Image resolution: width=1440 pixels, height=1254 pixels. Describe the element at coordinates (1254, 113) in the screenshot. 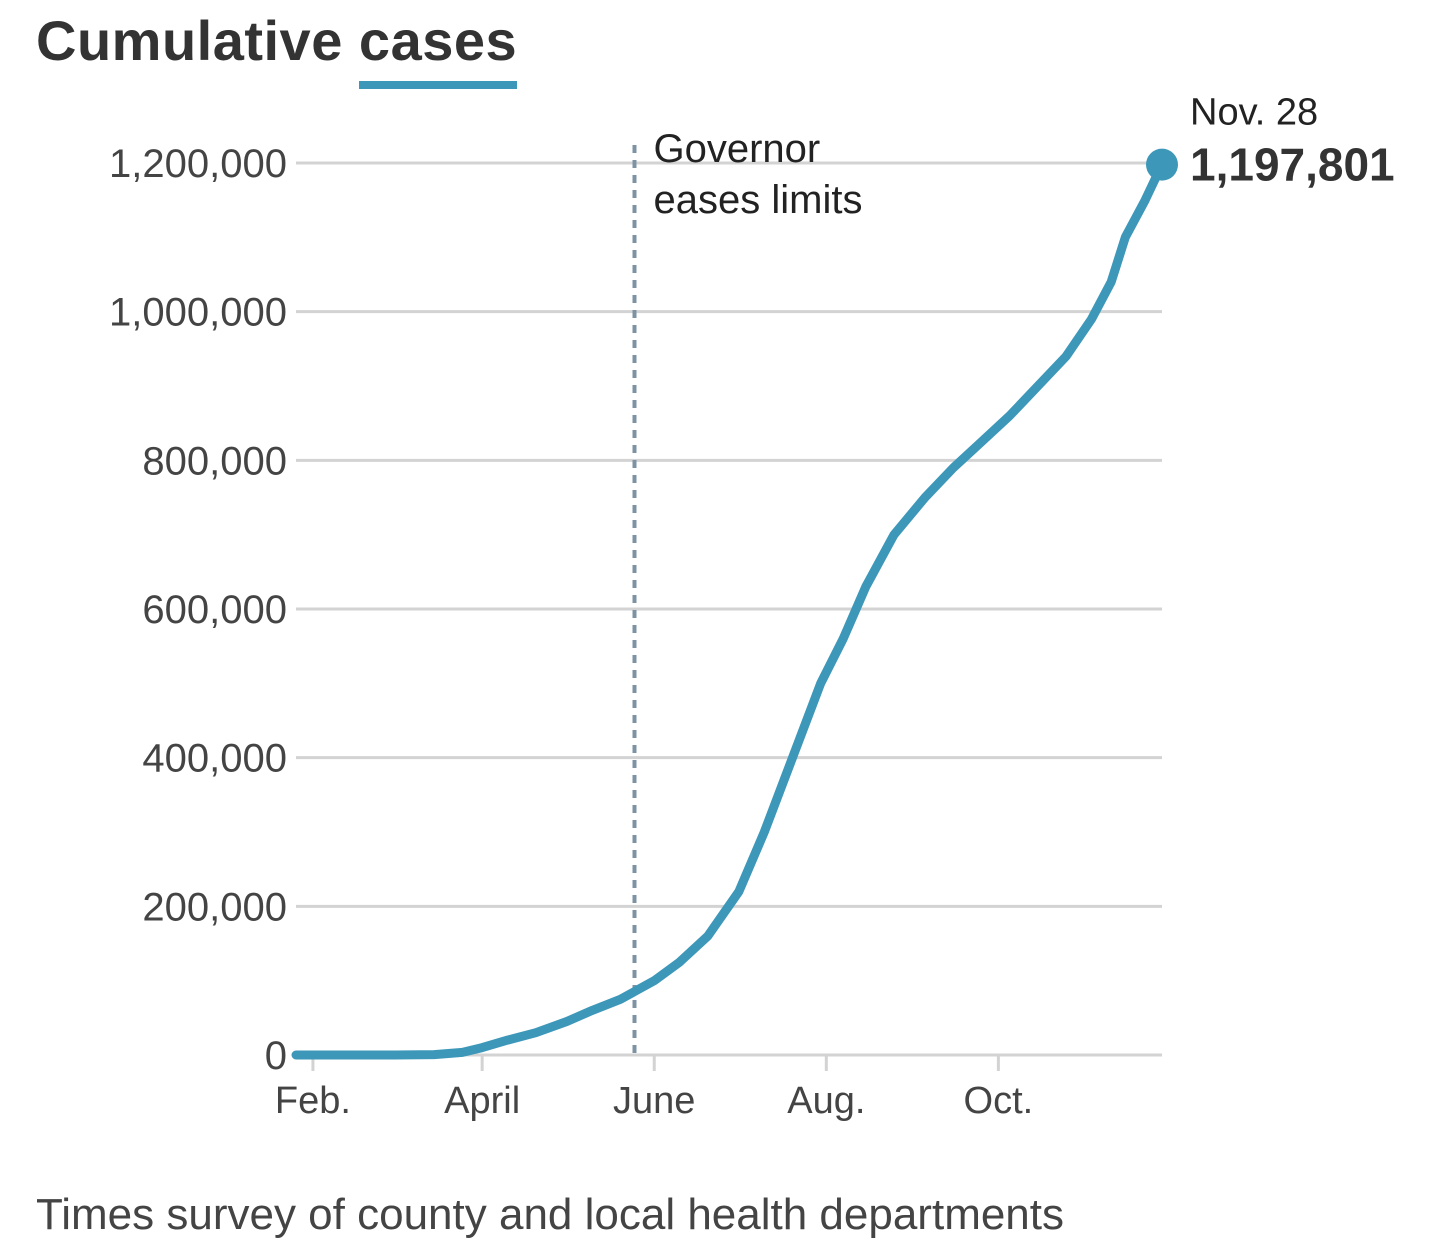

I see `end-label-date: Nov. 28` at that location.